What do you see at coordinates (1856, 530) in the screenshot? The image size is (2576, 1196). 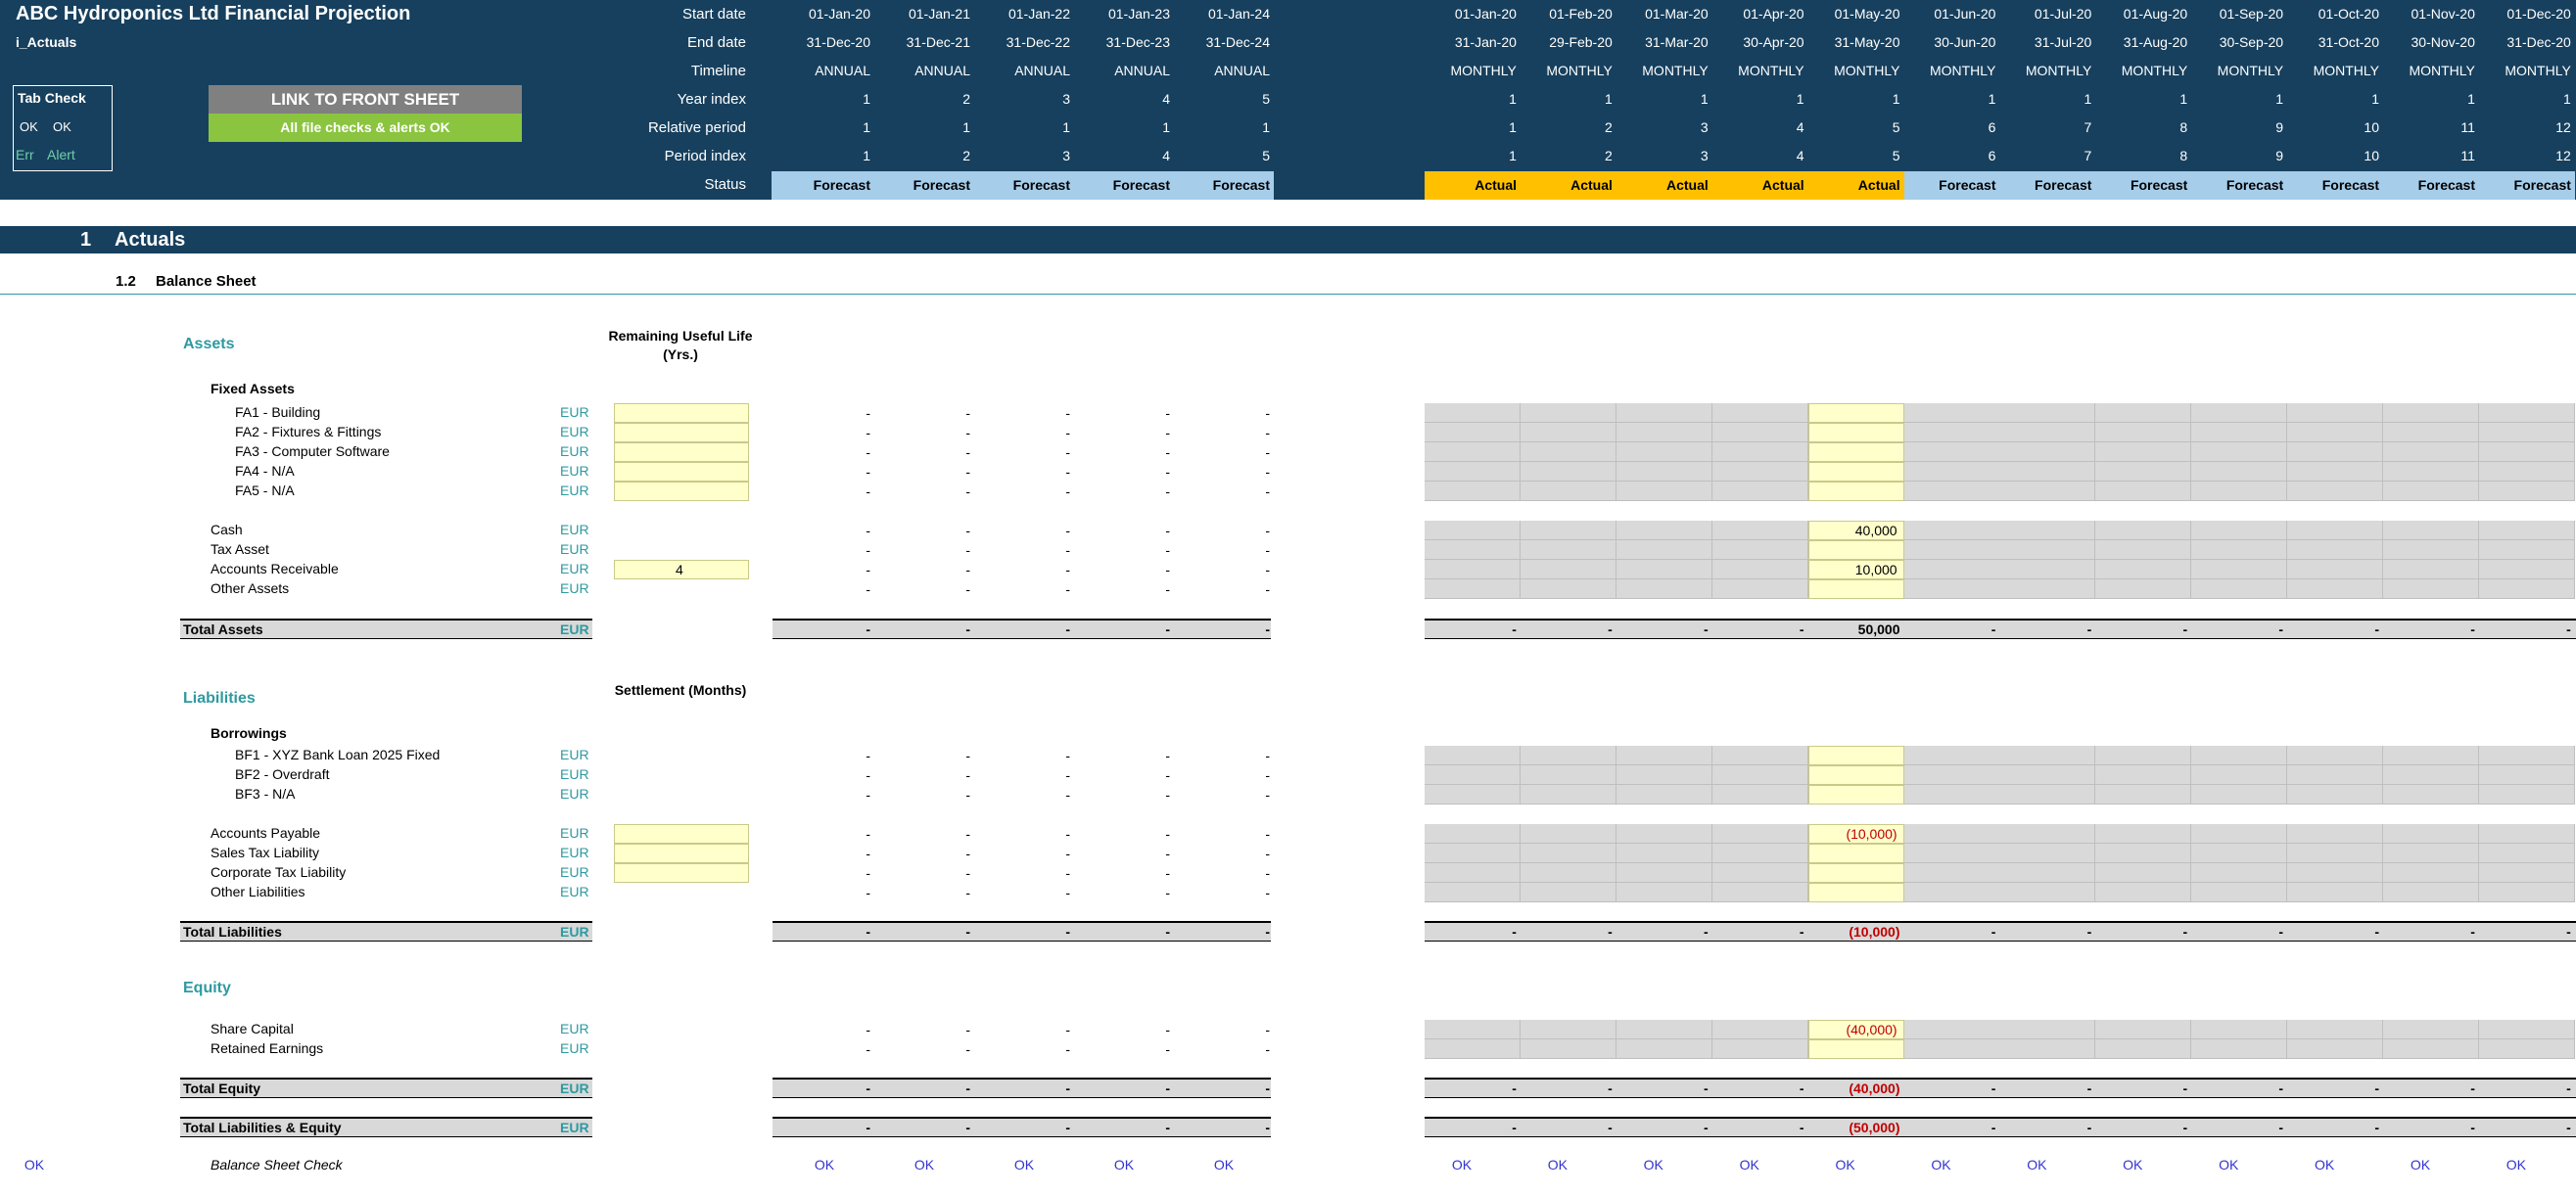 I see `month-cell-cash-5: 40,000` at bounding box center [1856, 530].